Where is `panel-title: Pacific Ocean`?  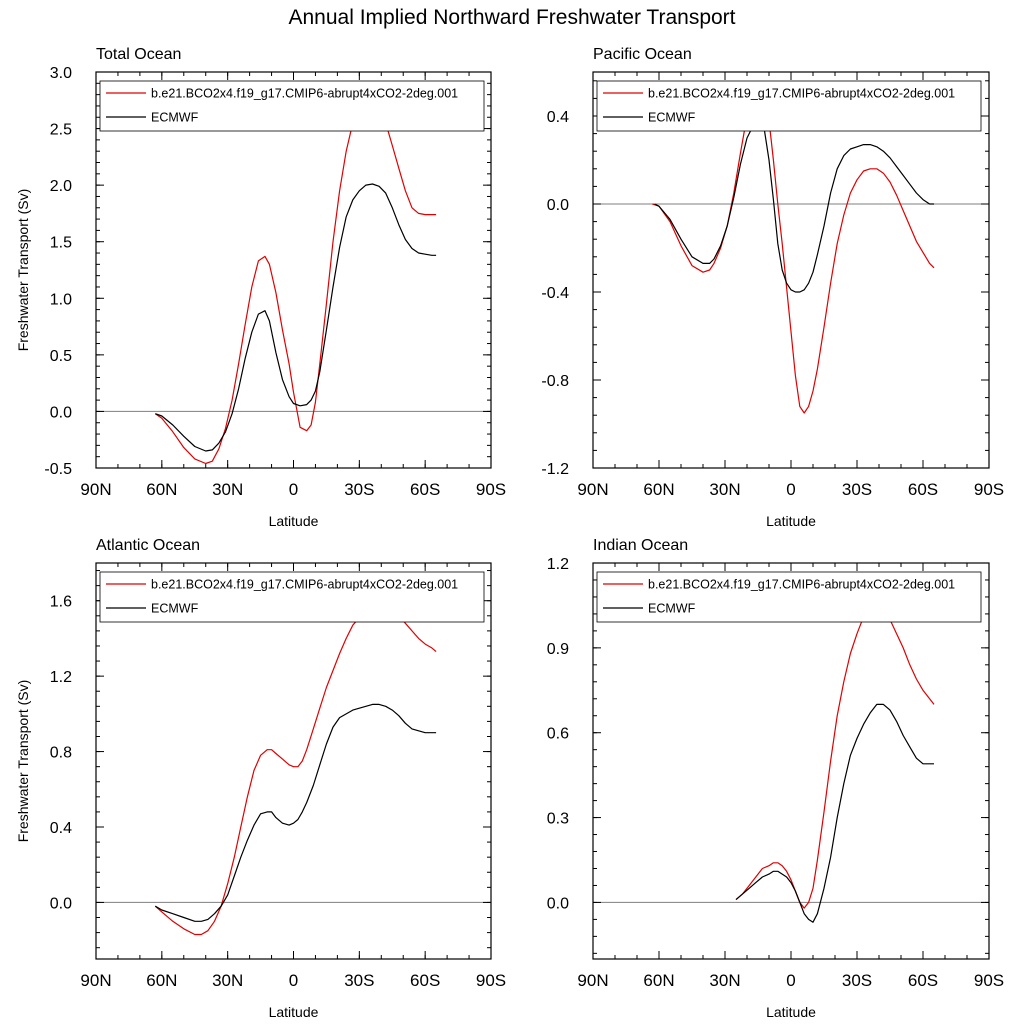 panel-title: Pacific Ocean is located at coordinates (642, 54).